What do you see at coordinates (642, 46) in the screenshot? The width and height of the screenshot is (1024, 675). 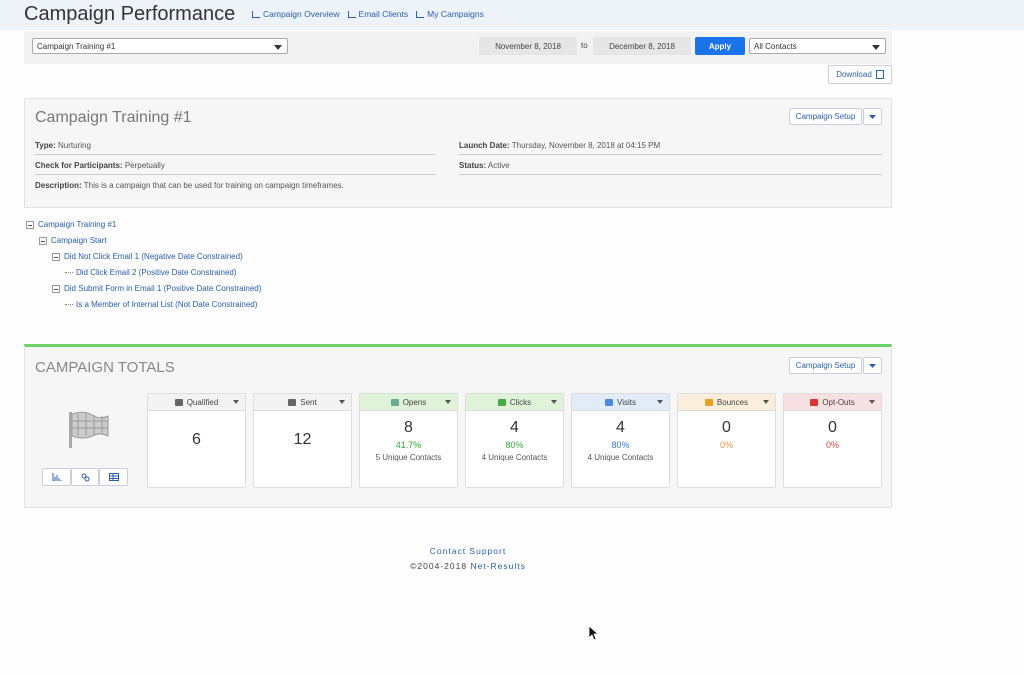 I see `end-date: December 8, 2018` at bounding box center [642, 46].